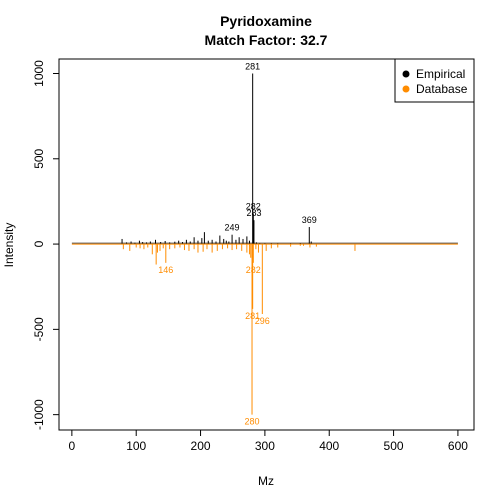  I want to click on y-axis: -1000 -500 0 500 1000, so click(46, 245).